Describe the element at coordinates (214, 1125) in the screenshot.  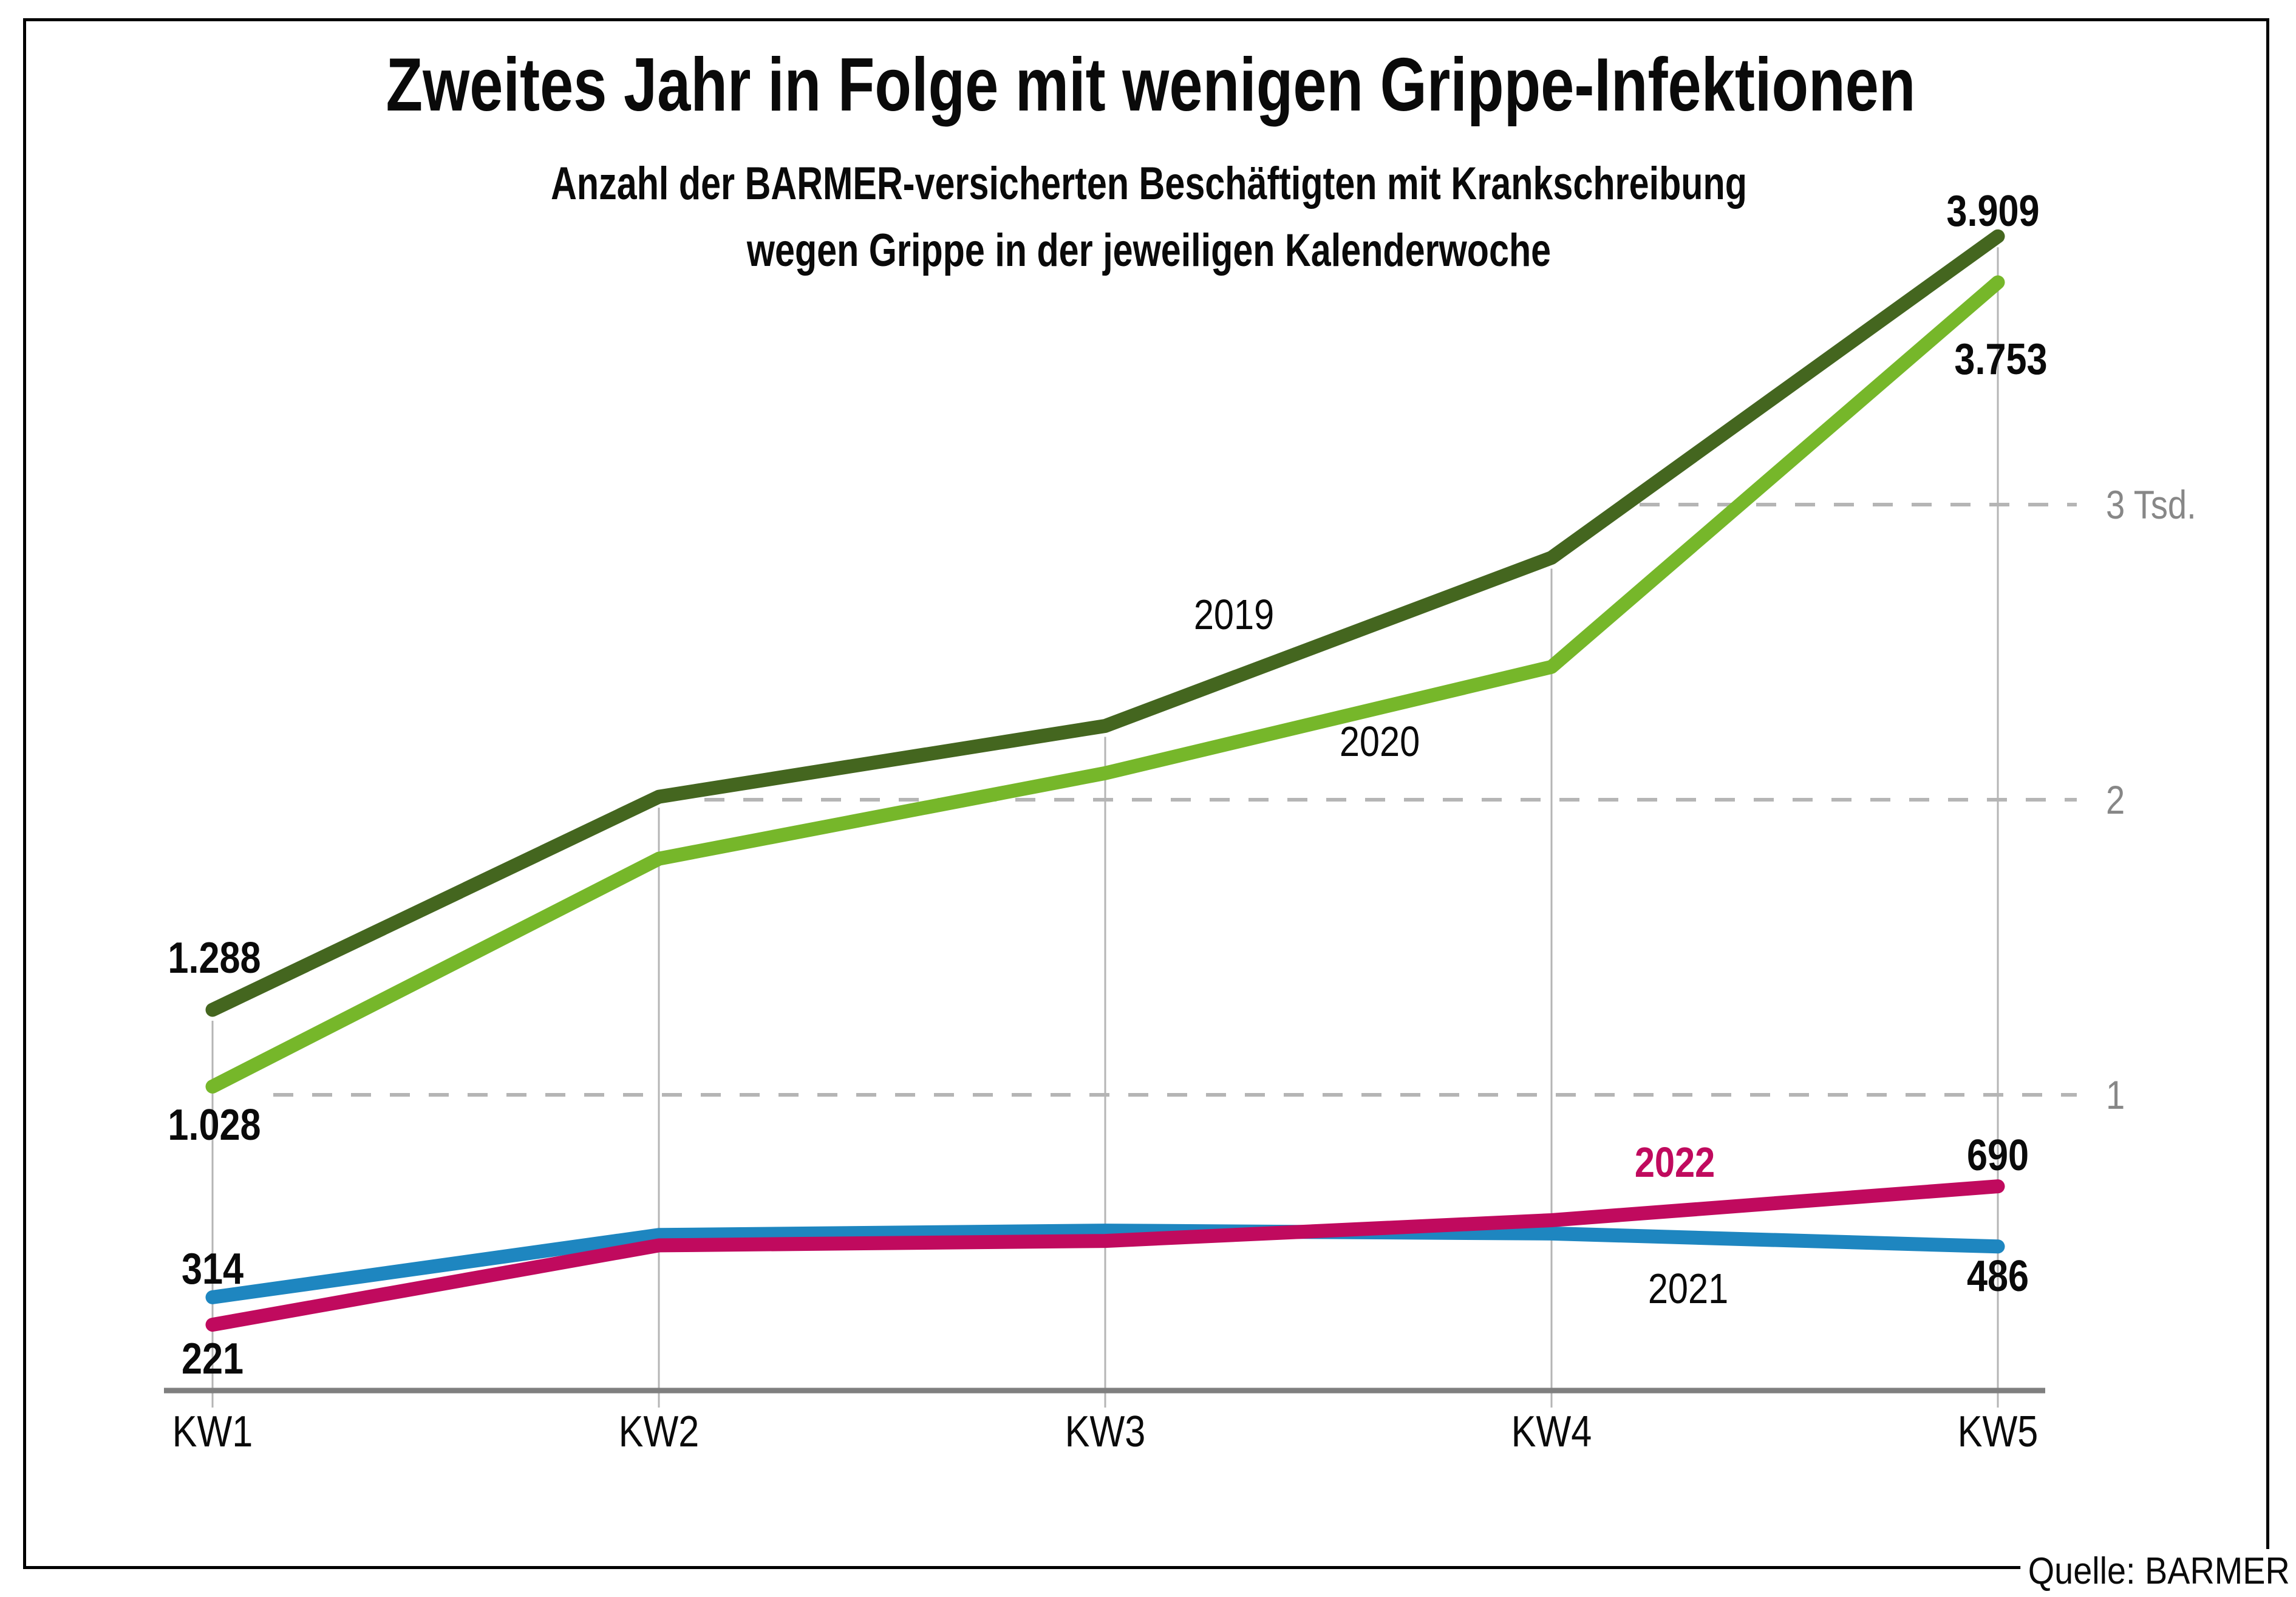
I see `value-label-2020-first: 1.028` at that location.